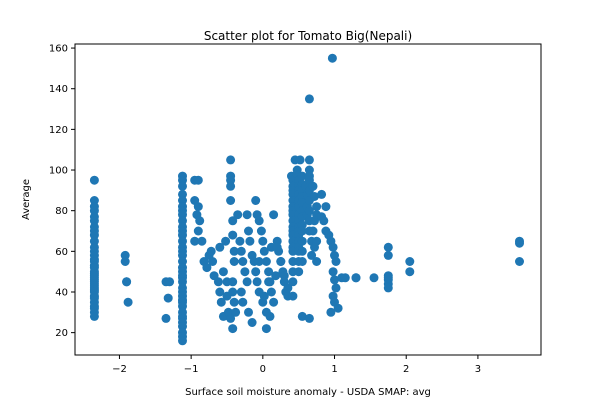  I want to click on x-tick-label: −2, so click(119, 369).